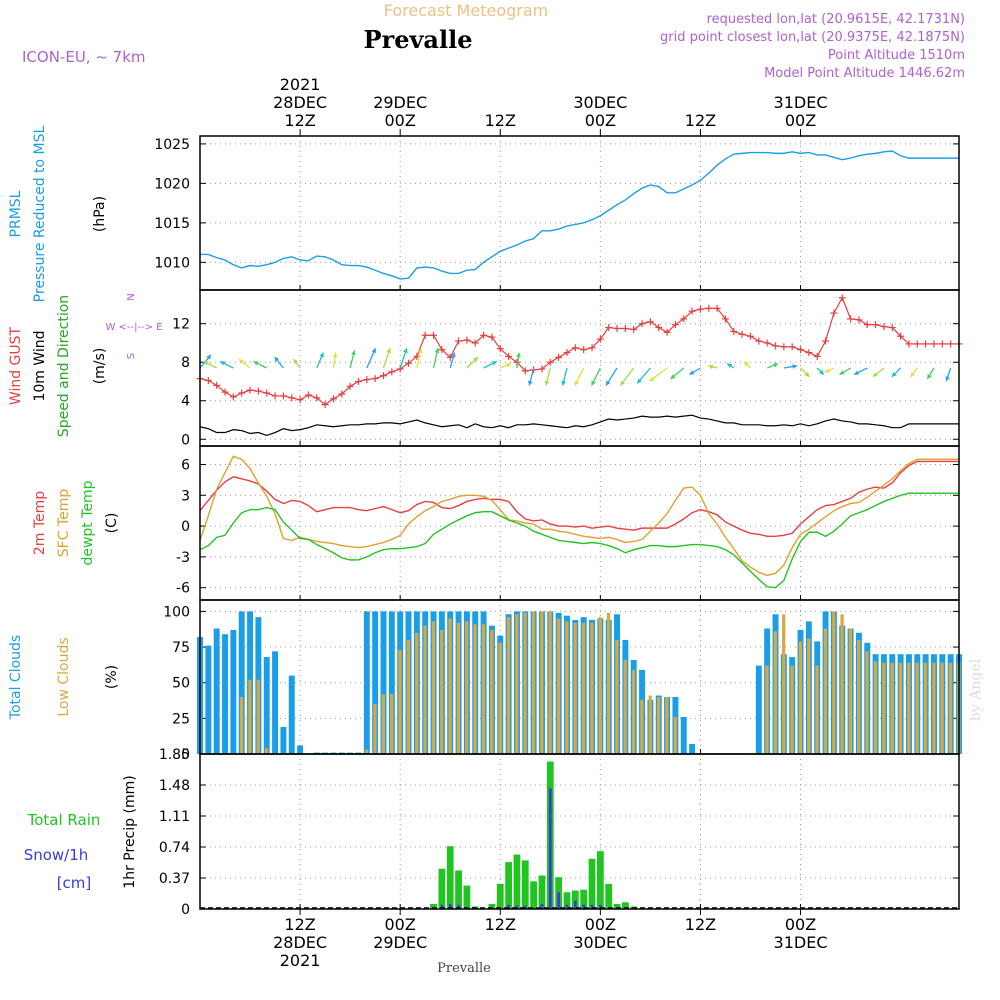 The width and height of the screenshot is (1000, 1000). Describe the element at coordinates (418, 39) in the screenshot. I see `station-title: Prevalle` at that location.